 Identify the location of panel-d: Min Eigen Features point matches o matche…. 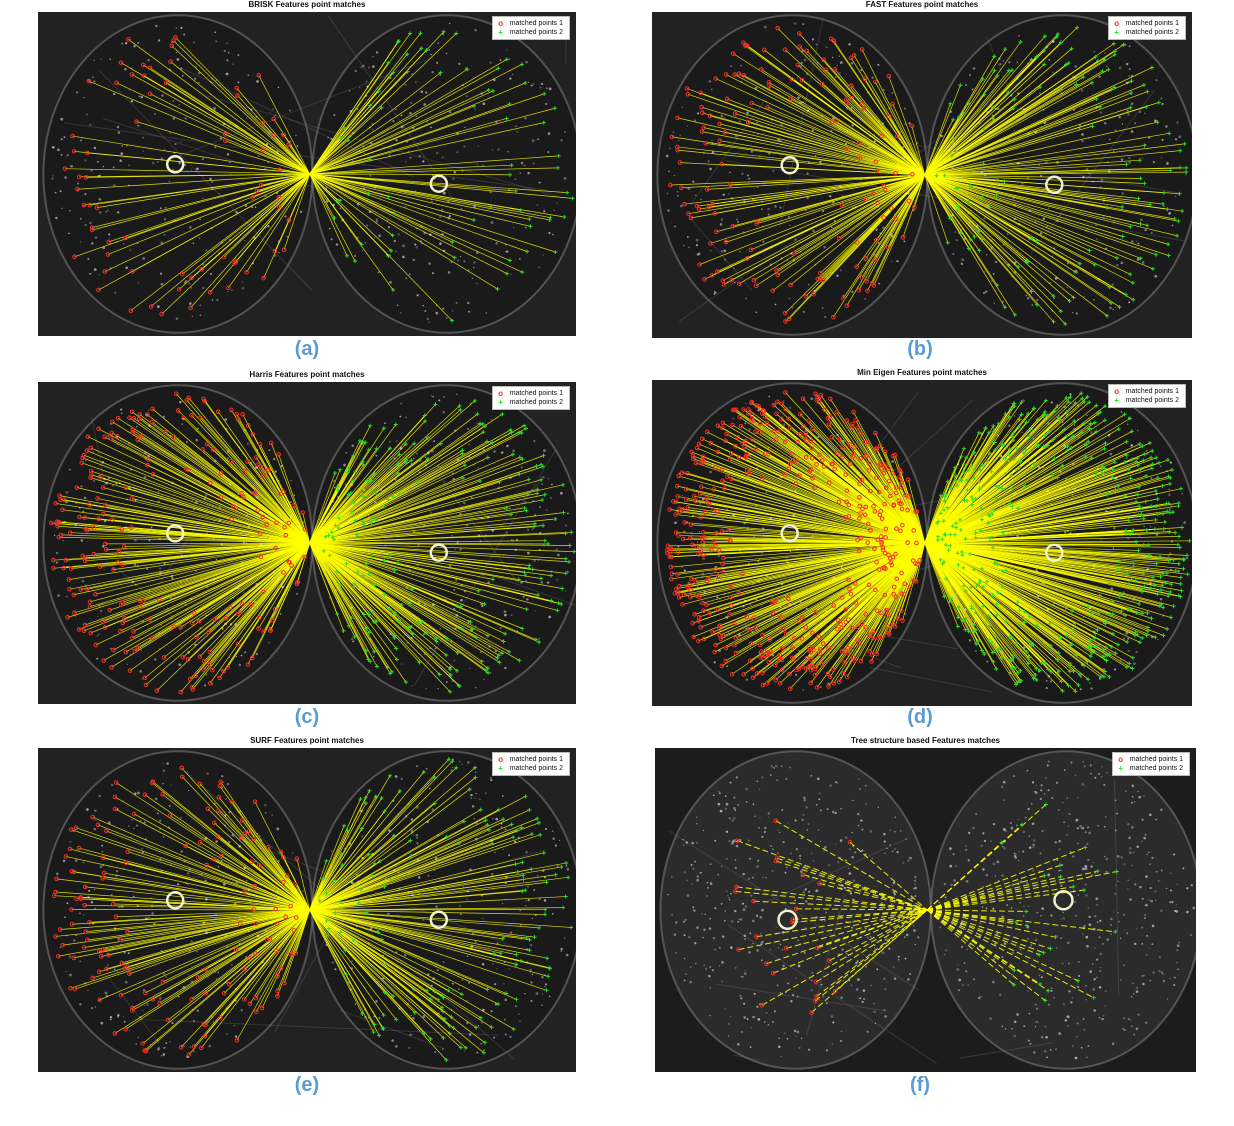
(922, 537).